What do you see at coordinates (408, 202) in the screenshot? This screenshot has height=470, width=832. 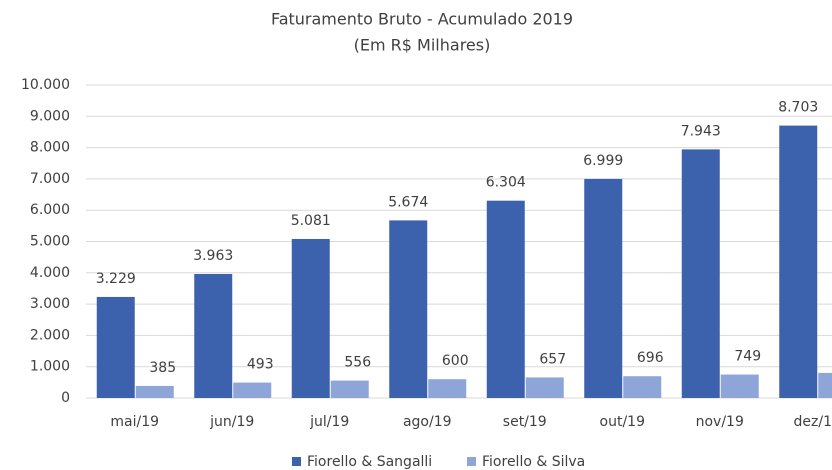 I see `data-label: 5.674` at bounding box center [408, 202].